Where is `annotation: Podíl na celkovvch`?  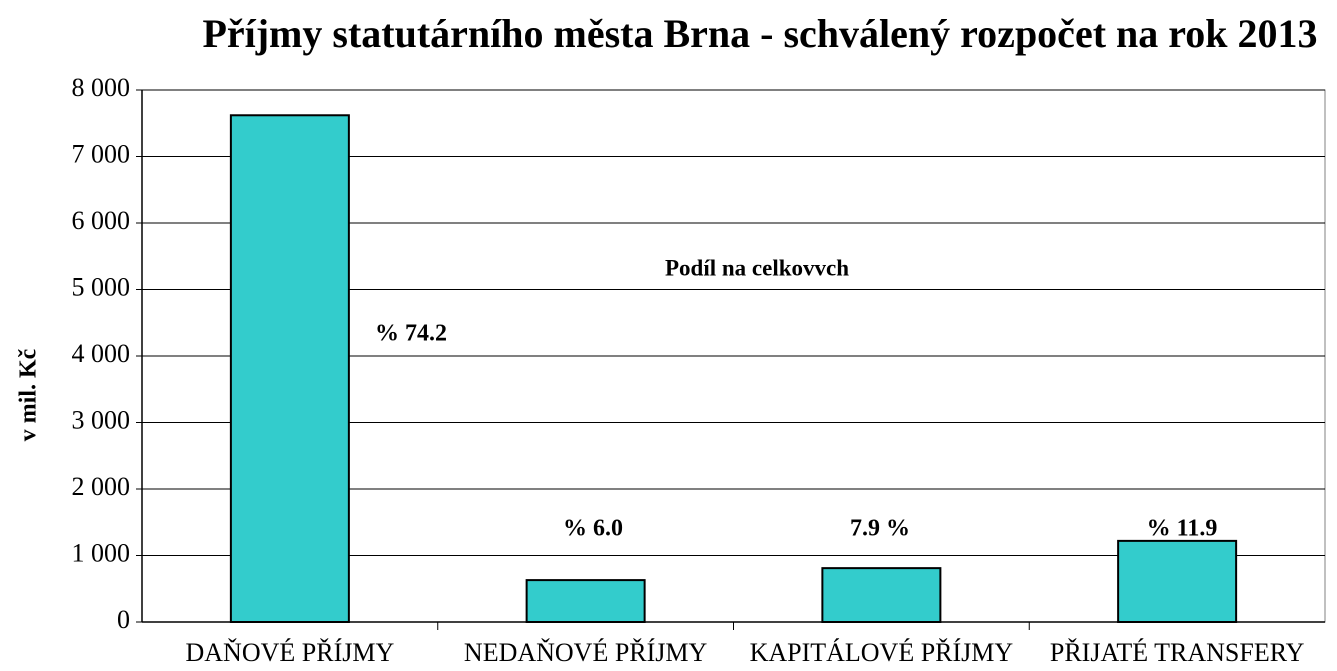
annotation: Podíl na celkovvch is located at coordinates (757, 267).